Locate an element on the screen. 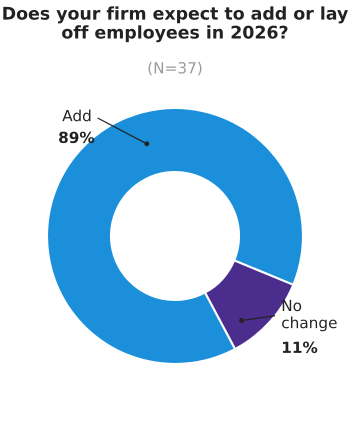 This screenshot has width=350, height=426. data-label: 89% is located at coordinates (76, 138).